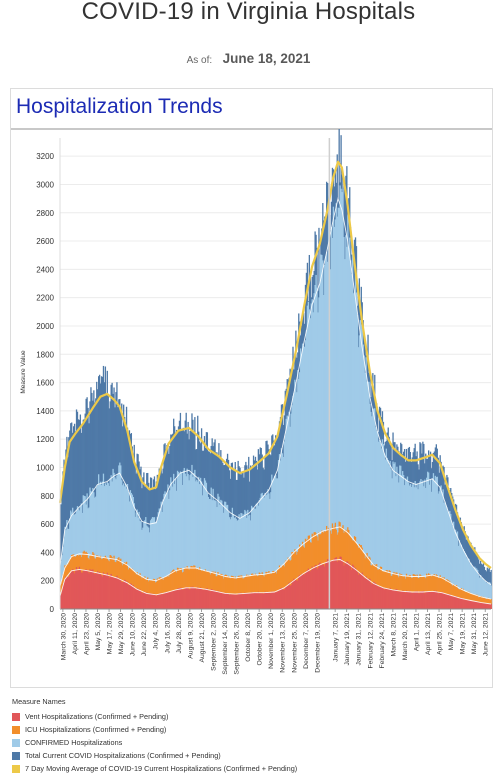 This screenshot has height=784, width=497. I want to click on legend-swatch, so click(16, 768).